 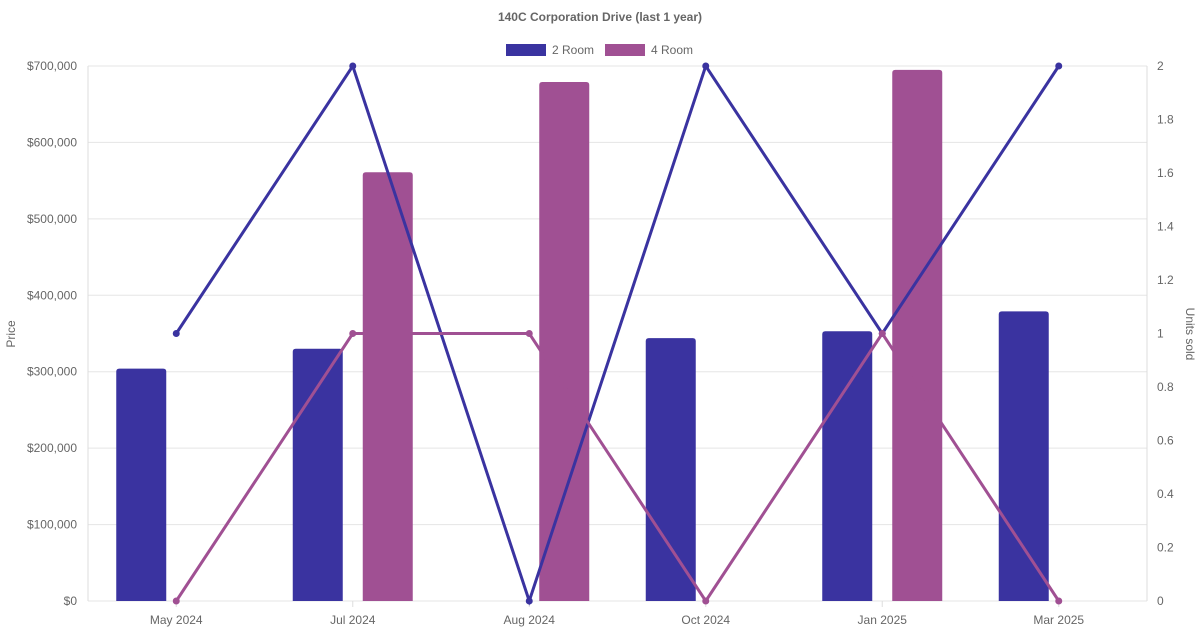 What do you see at coordinates (1165, 441) in the screenshot?
I see `y2-tick-label: 0.6` at bounding box center [1165, 441].